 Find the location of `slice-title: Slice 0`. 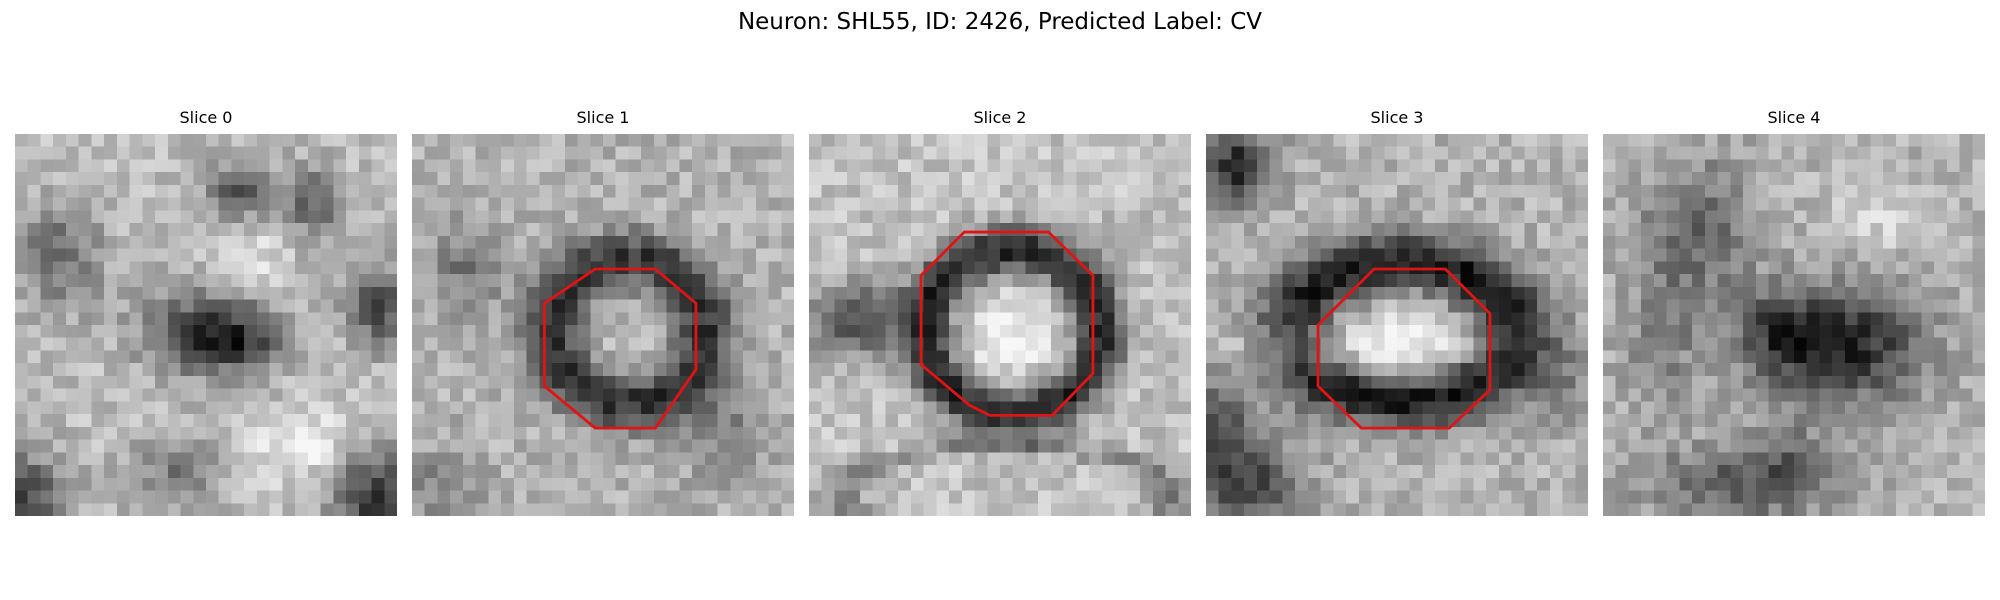

slice-title: Slice 0 is located at coordinates (206, 117).